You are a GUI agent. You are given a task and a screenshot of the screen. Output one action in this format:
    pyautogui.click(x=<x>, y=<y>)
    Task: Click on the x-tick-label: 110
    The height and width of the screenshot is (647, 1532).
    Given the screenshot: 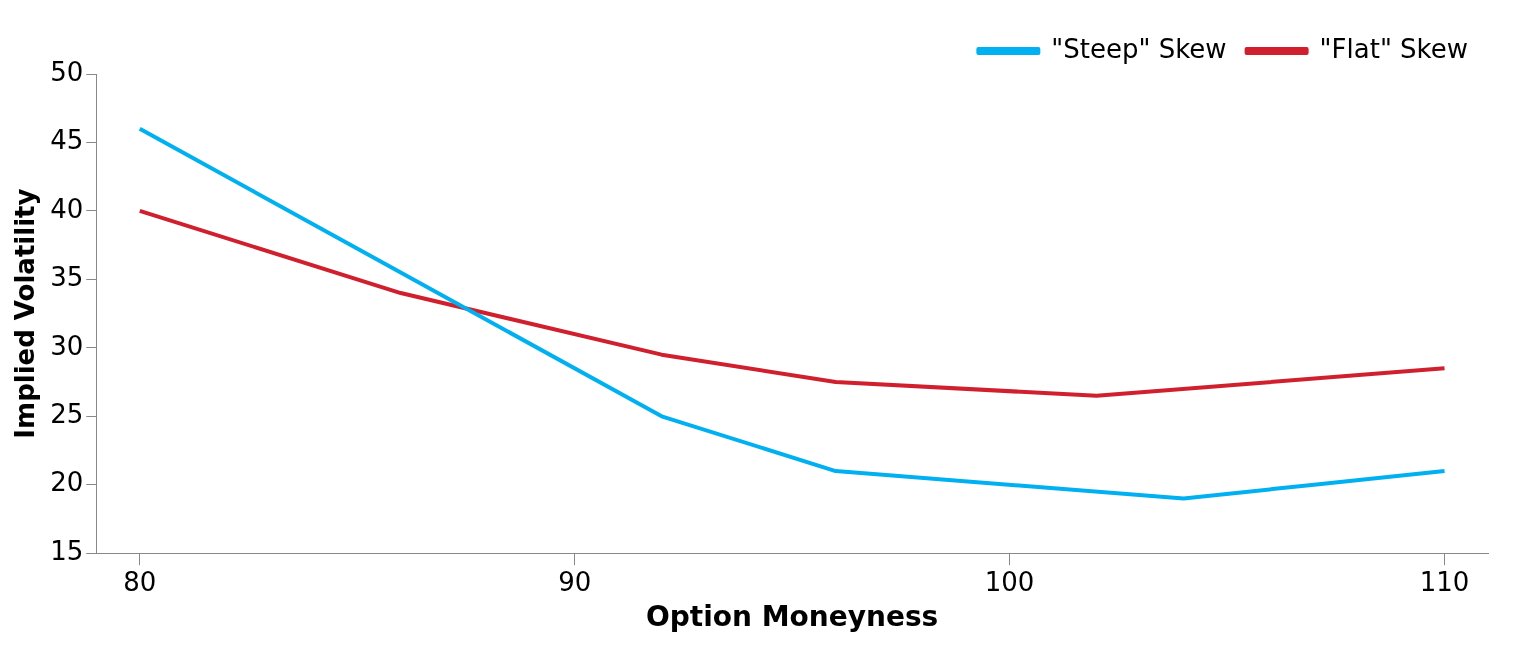 What is the action you would take?
    pyautogui.click(x=1444, y=581)
    